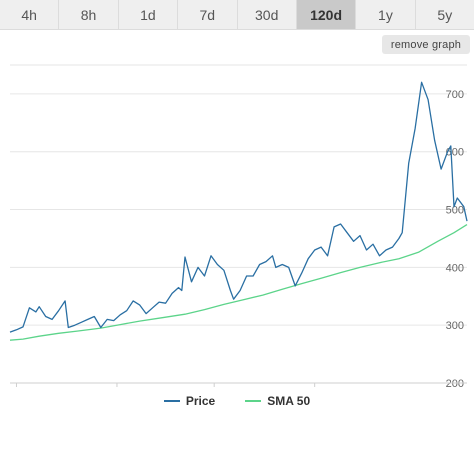  What do you see at coordinates (455, 384) in the screenshot?
I see `y-tick-label-200: 200` at bounding box center [455, 384].